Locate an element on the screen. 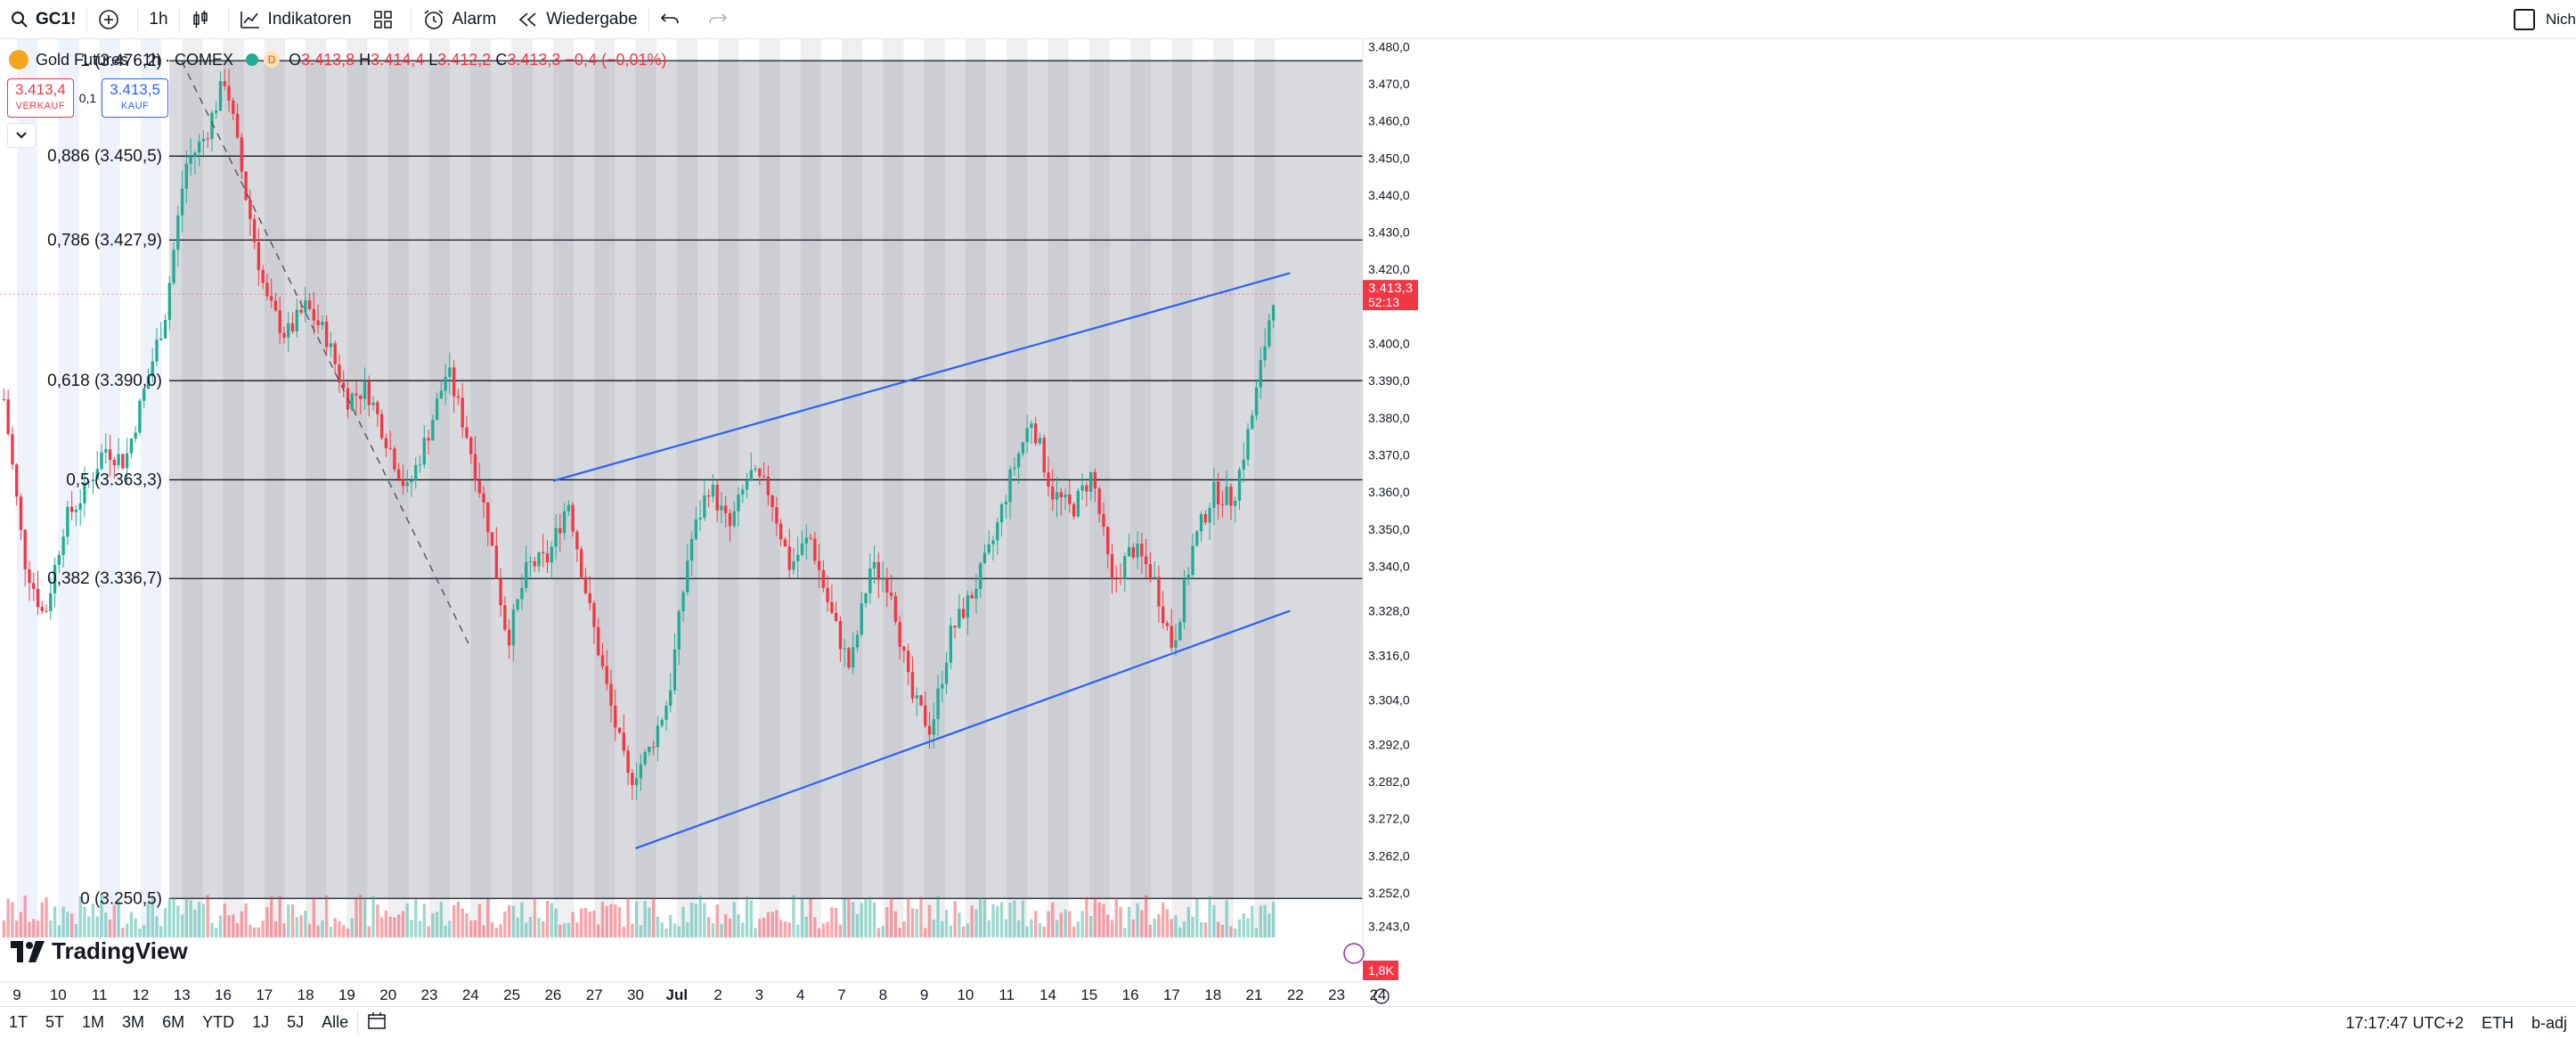  replay-button: Wiedergabe is located at coordinates (578, 20).